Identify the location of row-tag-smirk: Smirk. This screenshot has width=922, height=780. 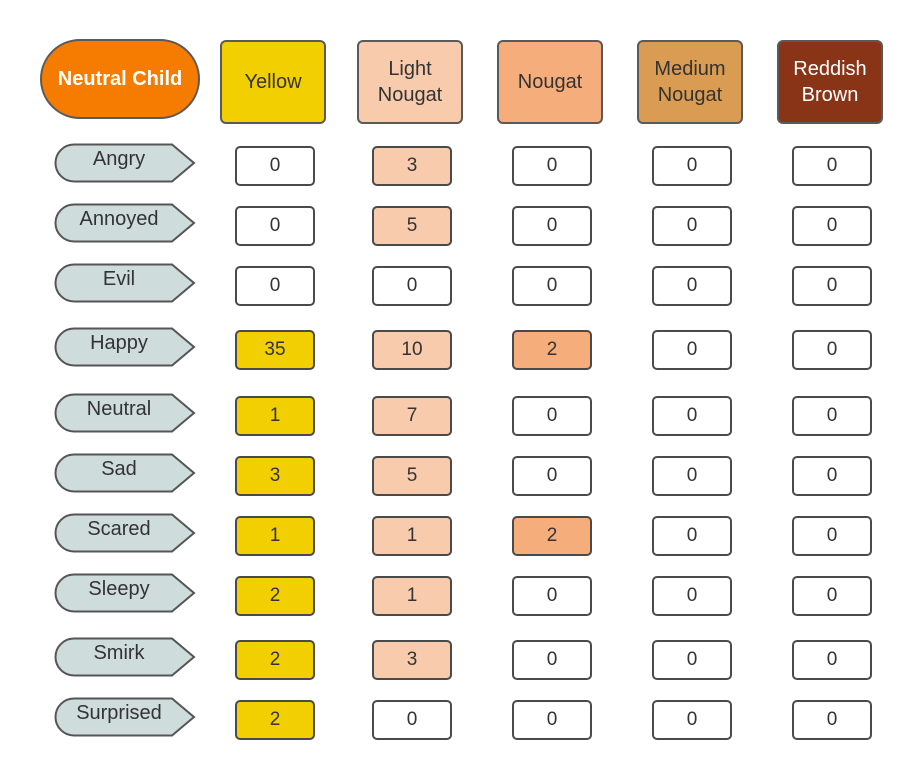
(125, 657).